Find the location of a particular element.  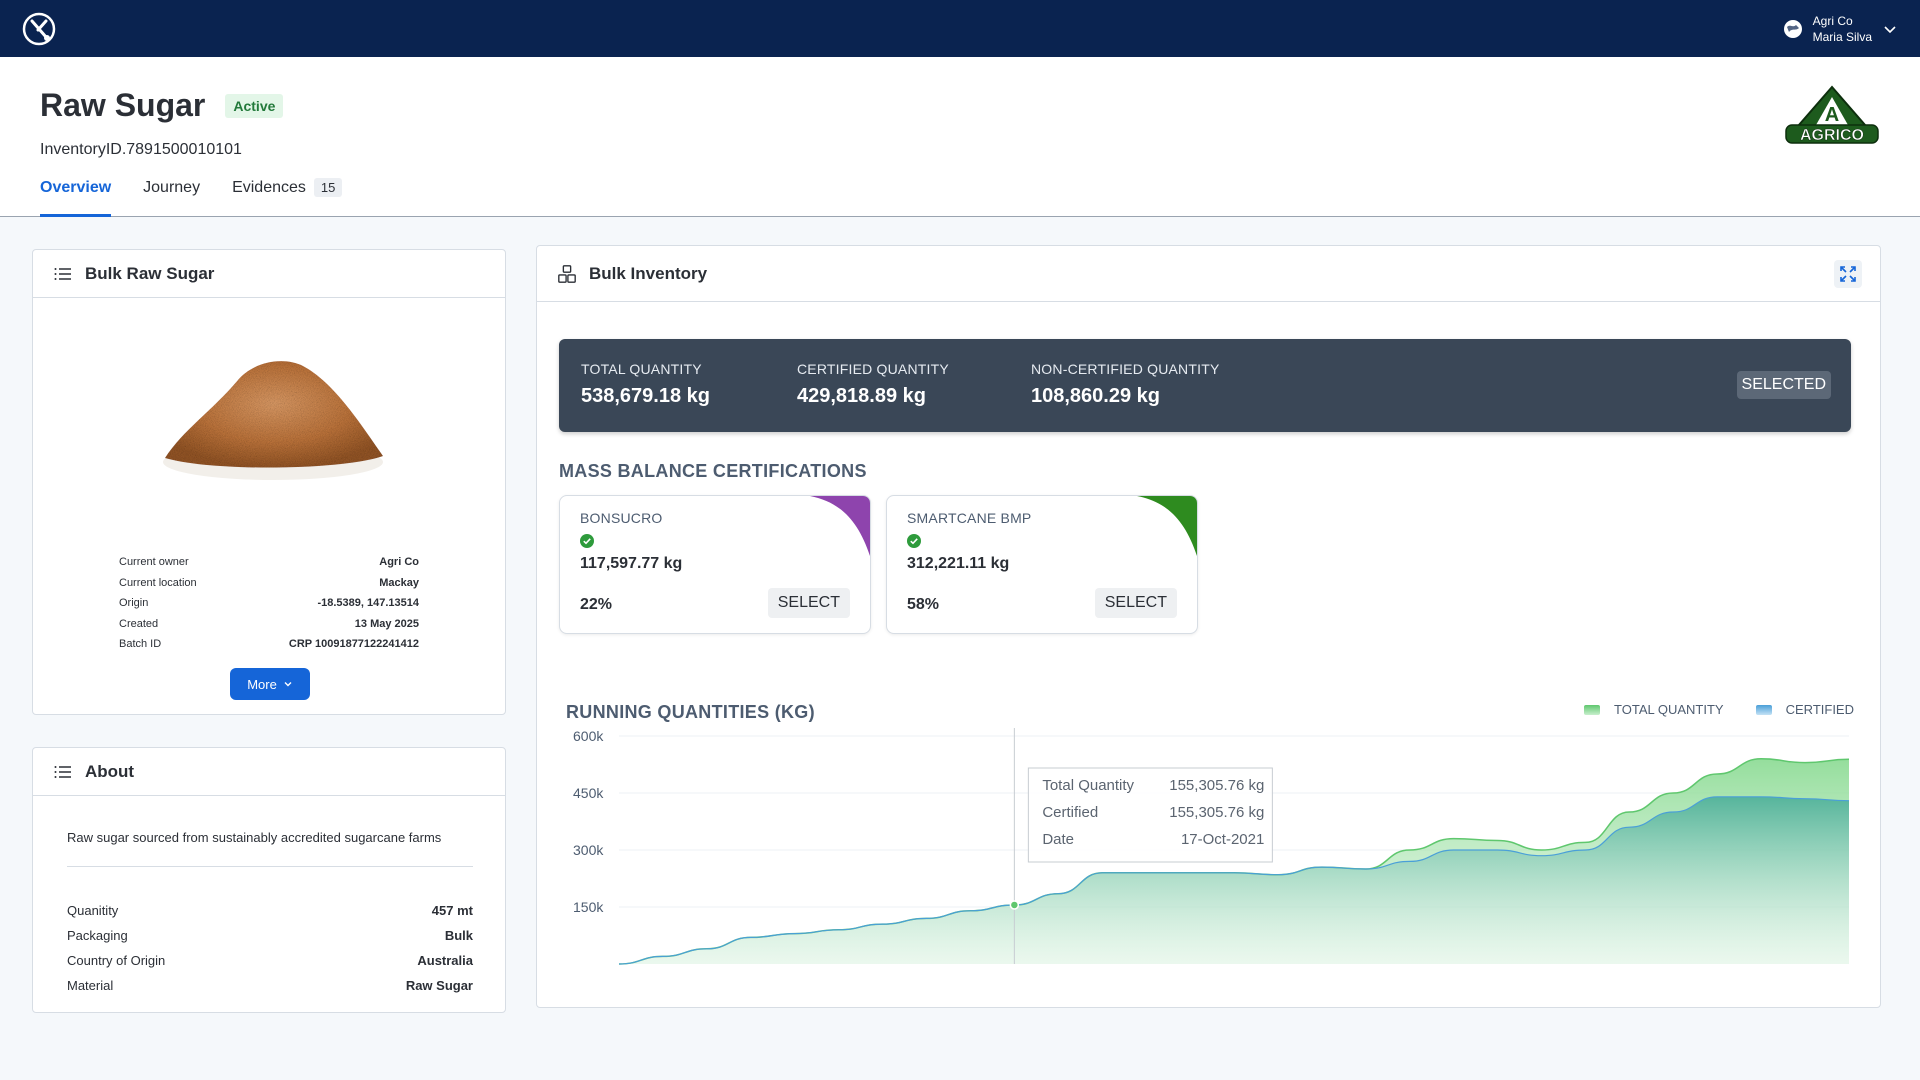

agrico-brand-logo: A AGRICO is located at coordinates (1832, 114).